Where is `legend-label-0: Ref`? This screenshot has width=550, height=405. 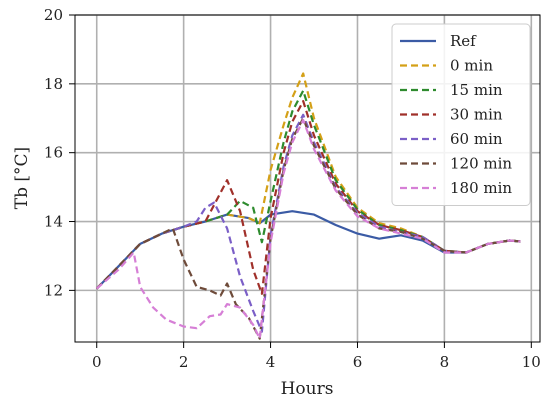 legend-label-0: Ref is located at coordinates (463, 41).